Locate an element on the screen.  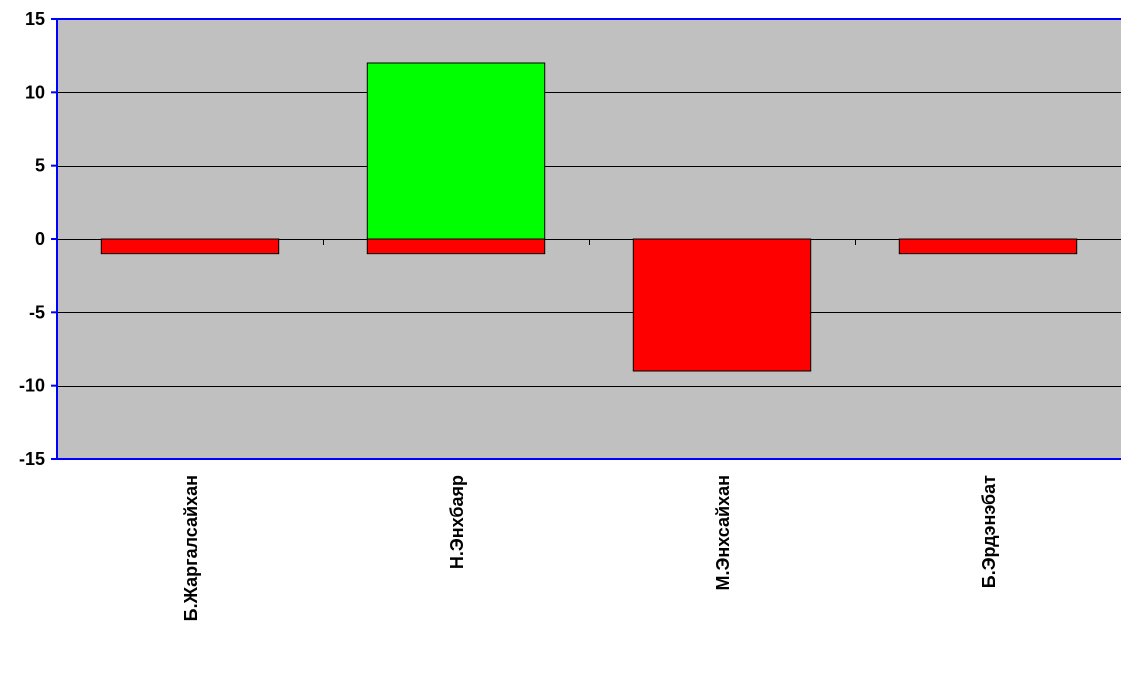
category-label: Н.Энхбаяр is located at coordinates (457, 522).